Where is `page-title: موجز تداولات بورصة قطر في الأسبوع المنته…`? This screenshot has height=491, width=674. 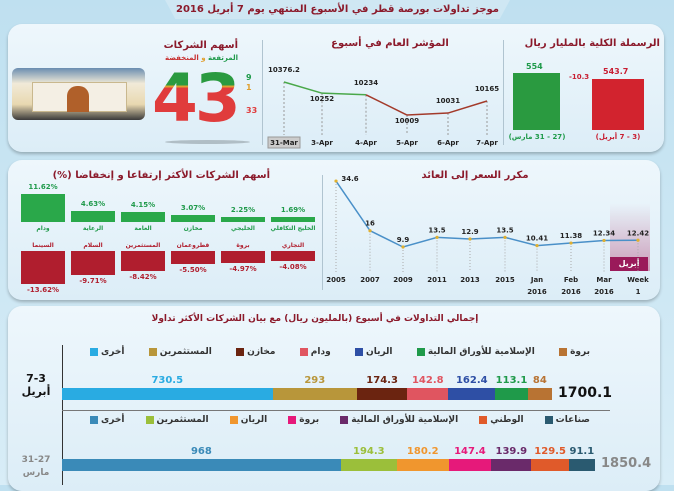 page-title: موجز تداولات بورصة قطر في الأسبوع المنته… is located at coordinates (337, 9).